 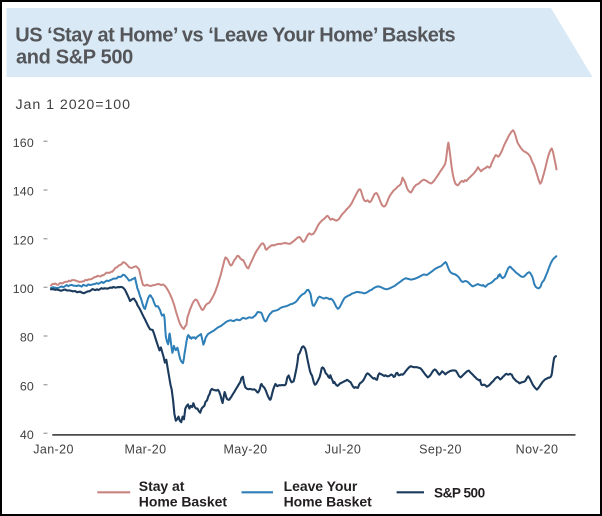 I want to click on svg-text: Nov-20, so click(x=537, y=450).